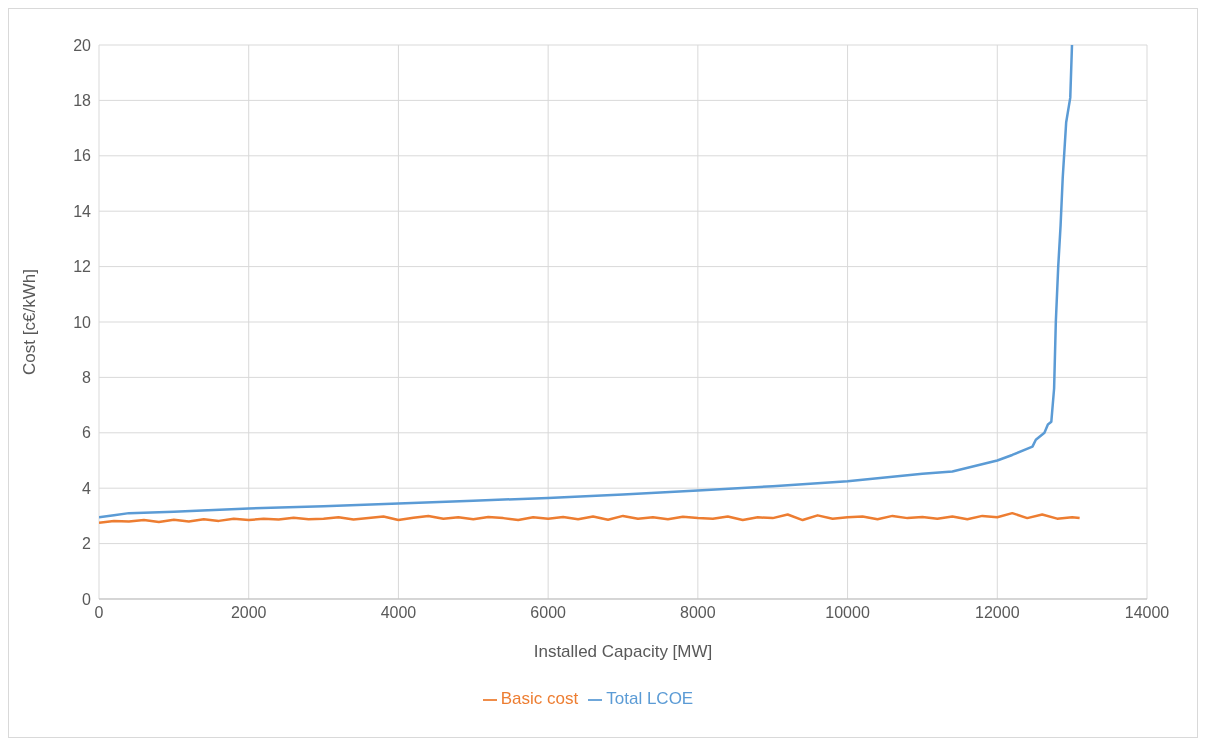 This screenshot has height=747, width=1208. Describe the element at coordinates (82, 101) in the screenshot. I see `y-tick-label: 18` at that location.